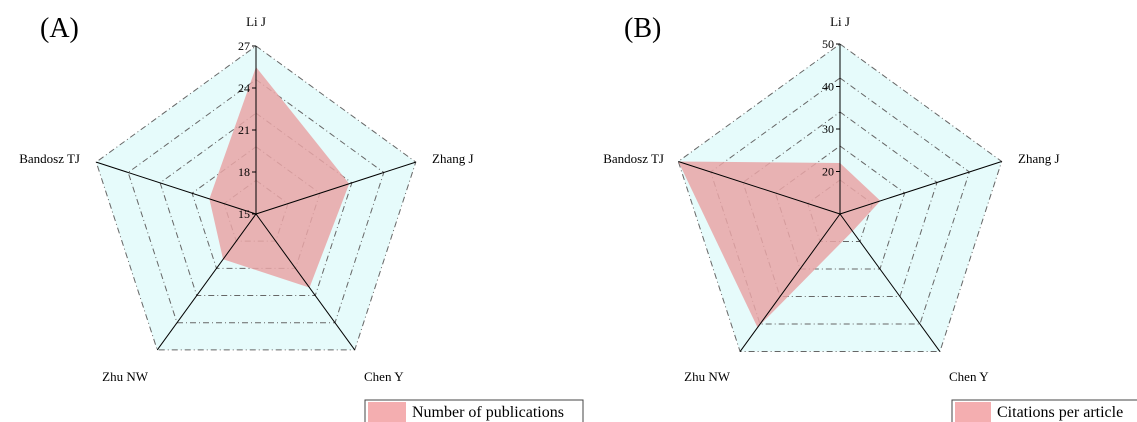 The height and width of the screenshot is (422, 1137). I want to click on legend-swatch-a, so click(387, 412).